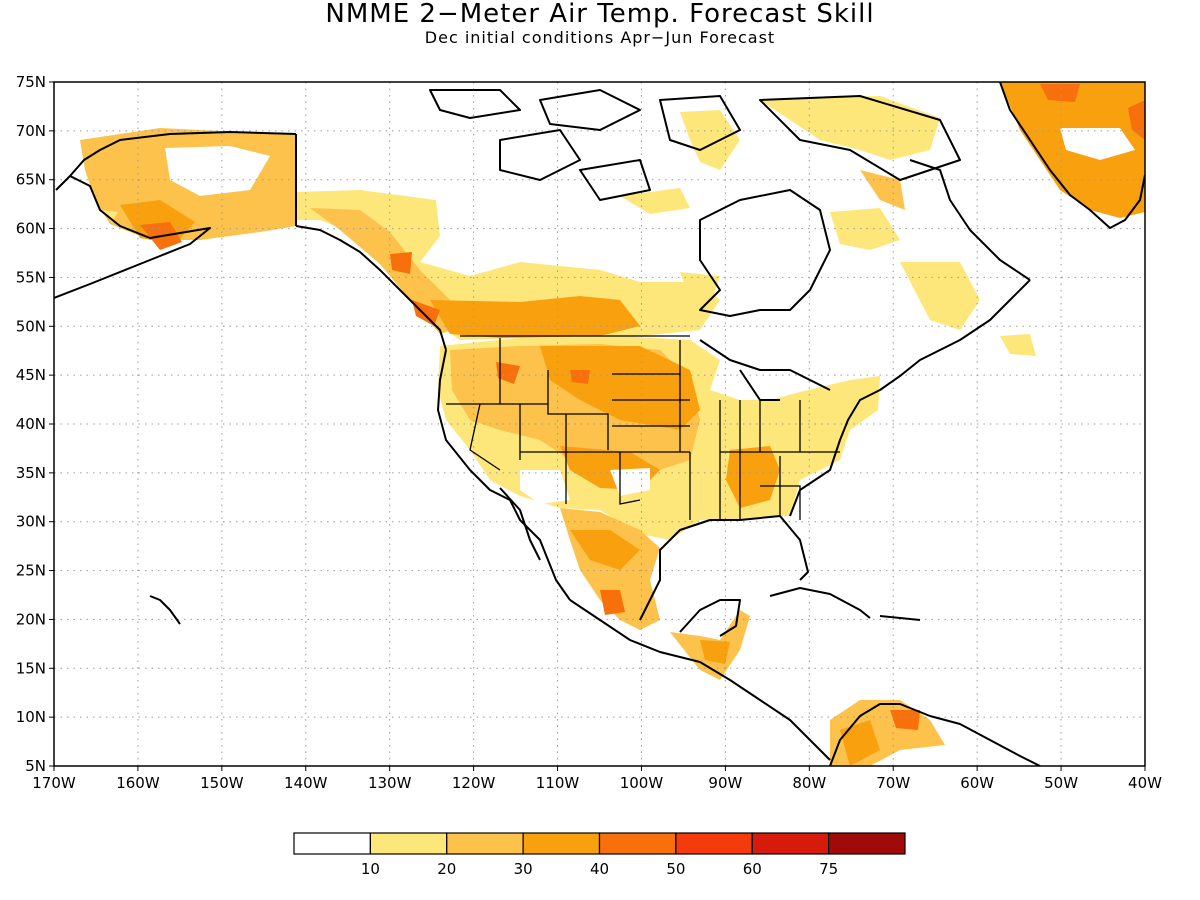 The image size is (1200, 900). I want to click on lat-tick-label: 5N, so click(35, 766).